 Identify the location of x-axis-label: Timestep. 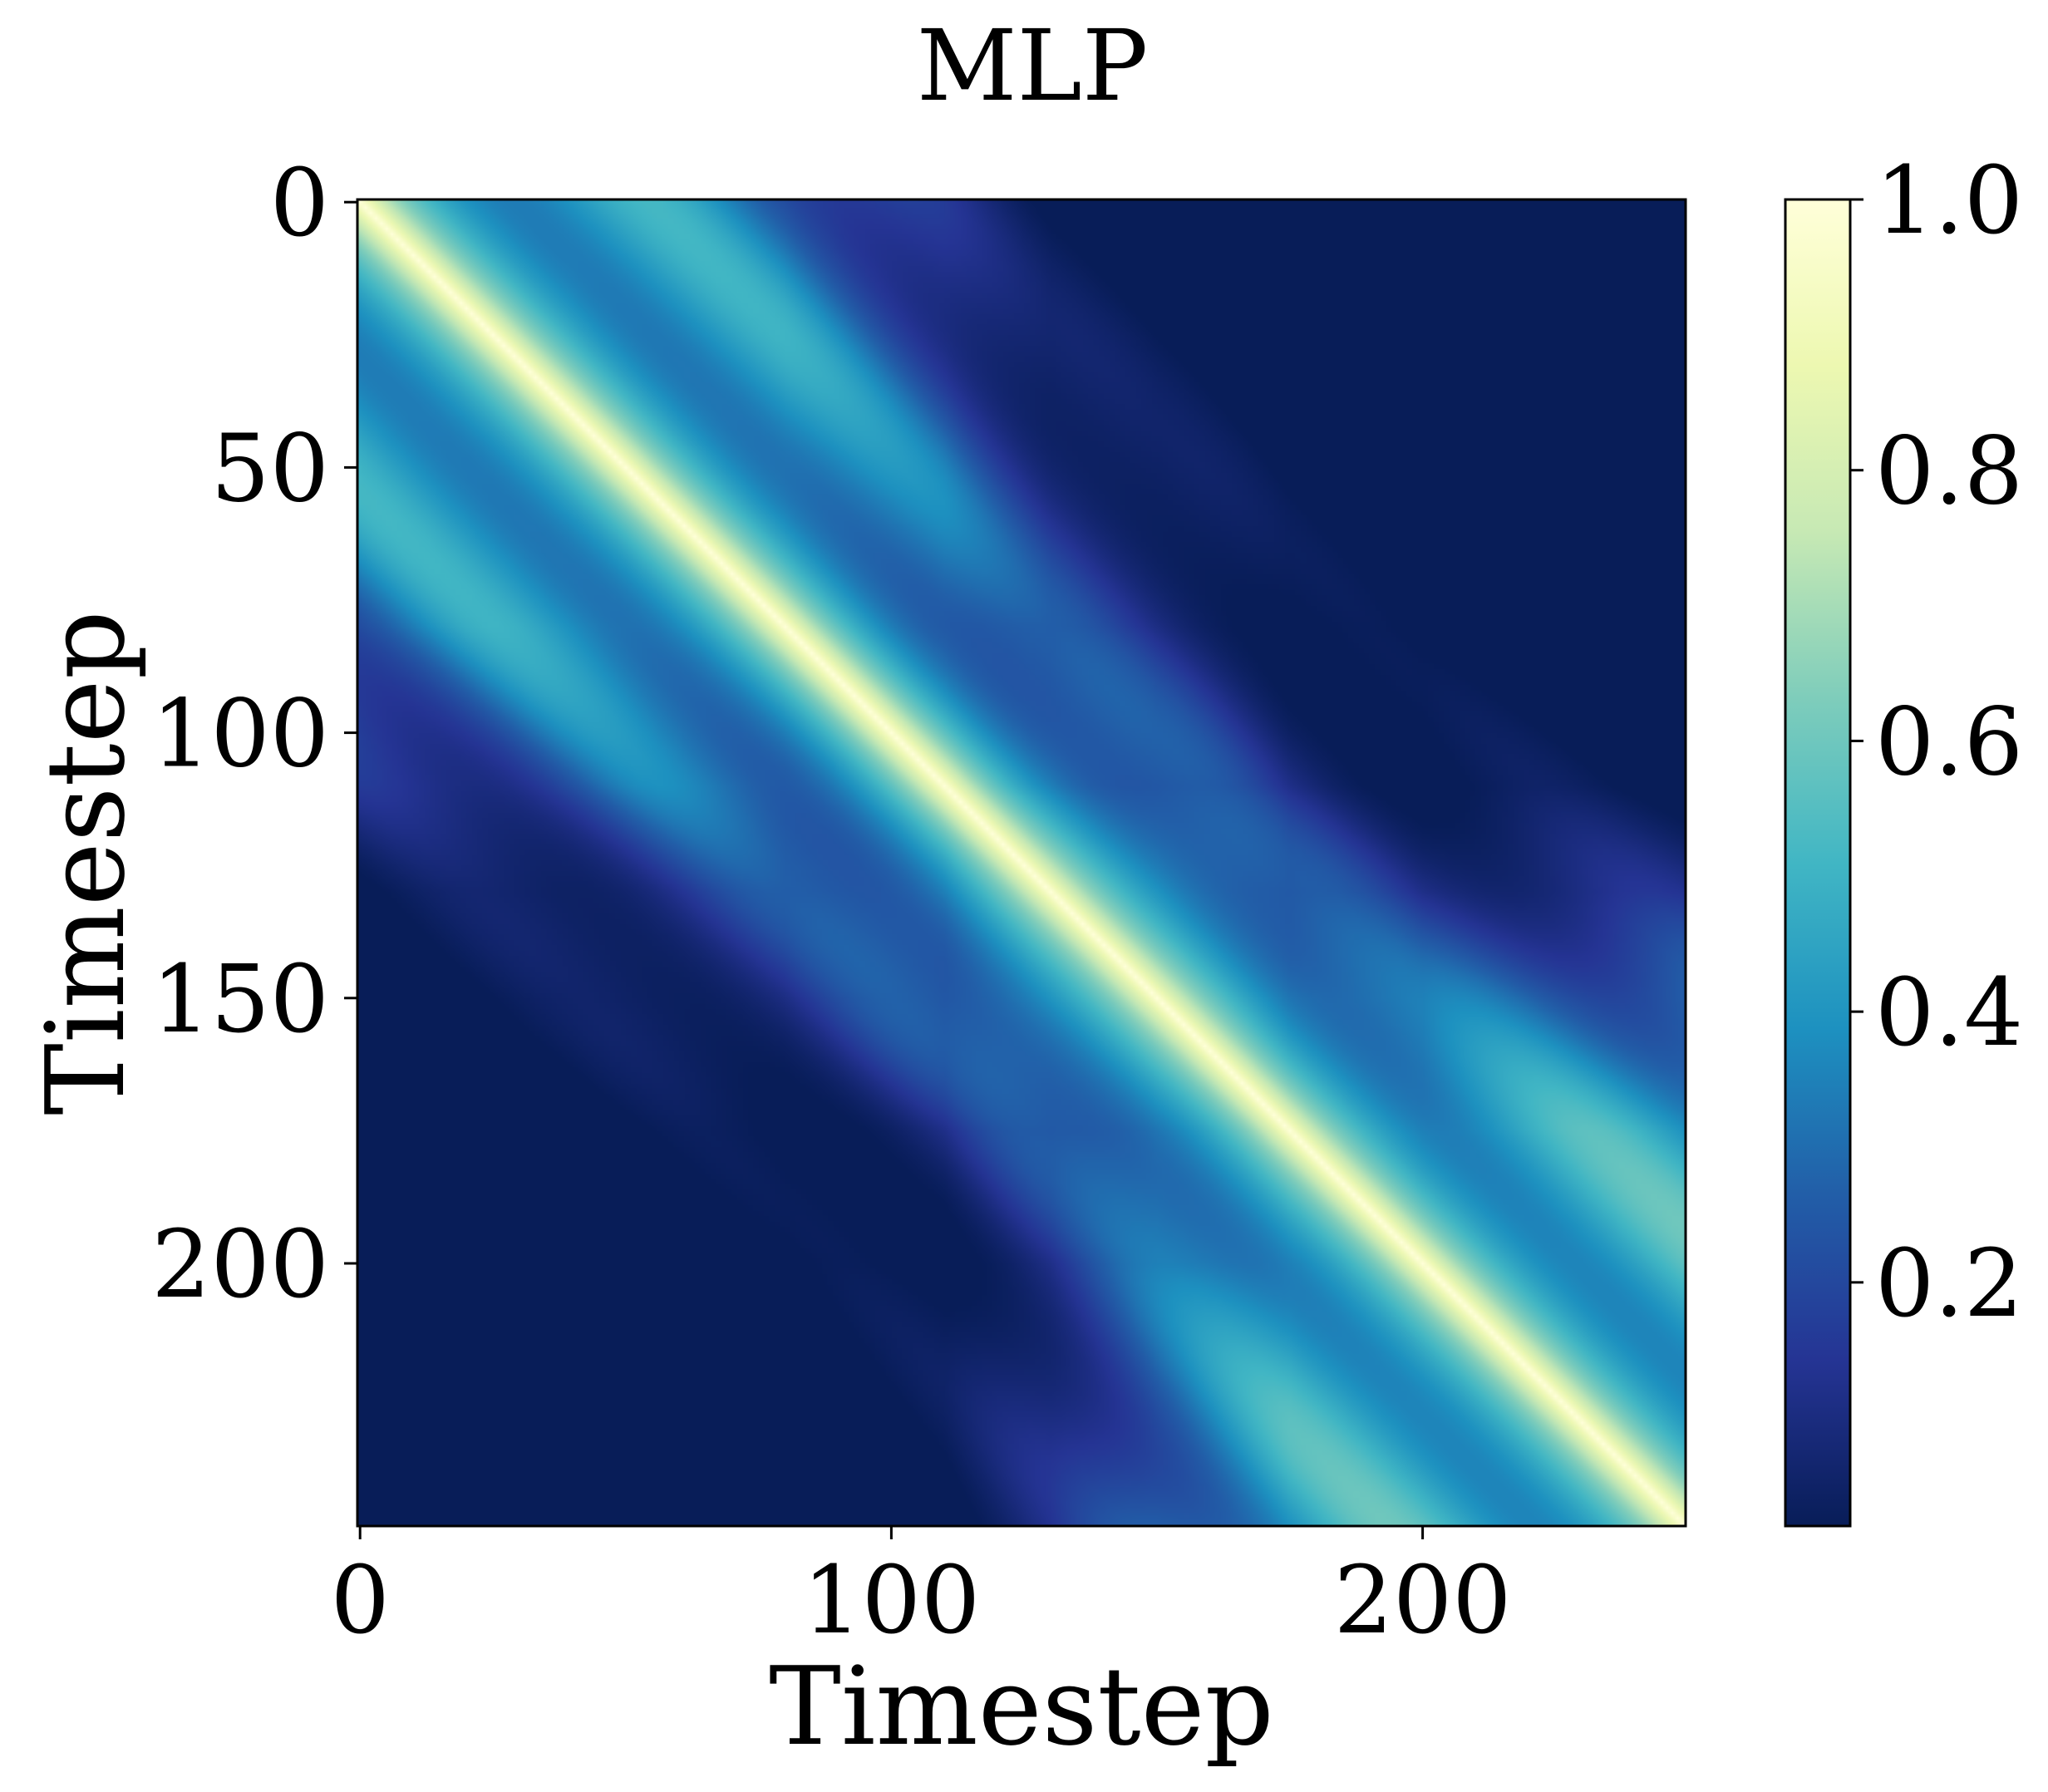
(1022, 1706).